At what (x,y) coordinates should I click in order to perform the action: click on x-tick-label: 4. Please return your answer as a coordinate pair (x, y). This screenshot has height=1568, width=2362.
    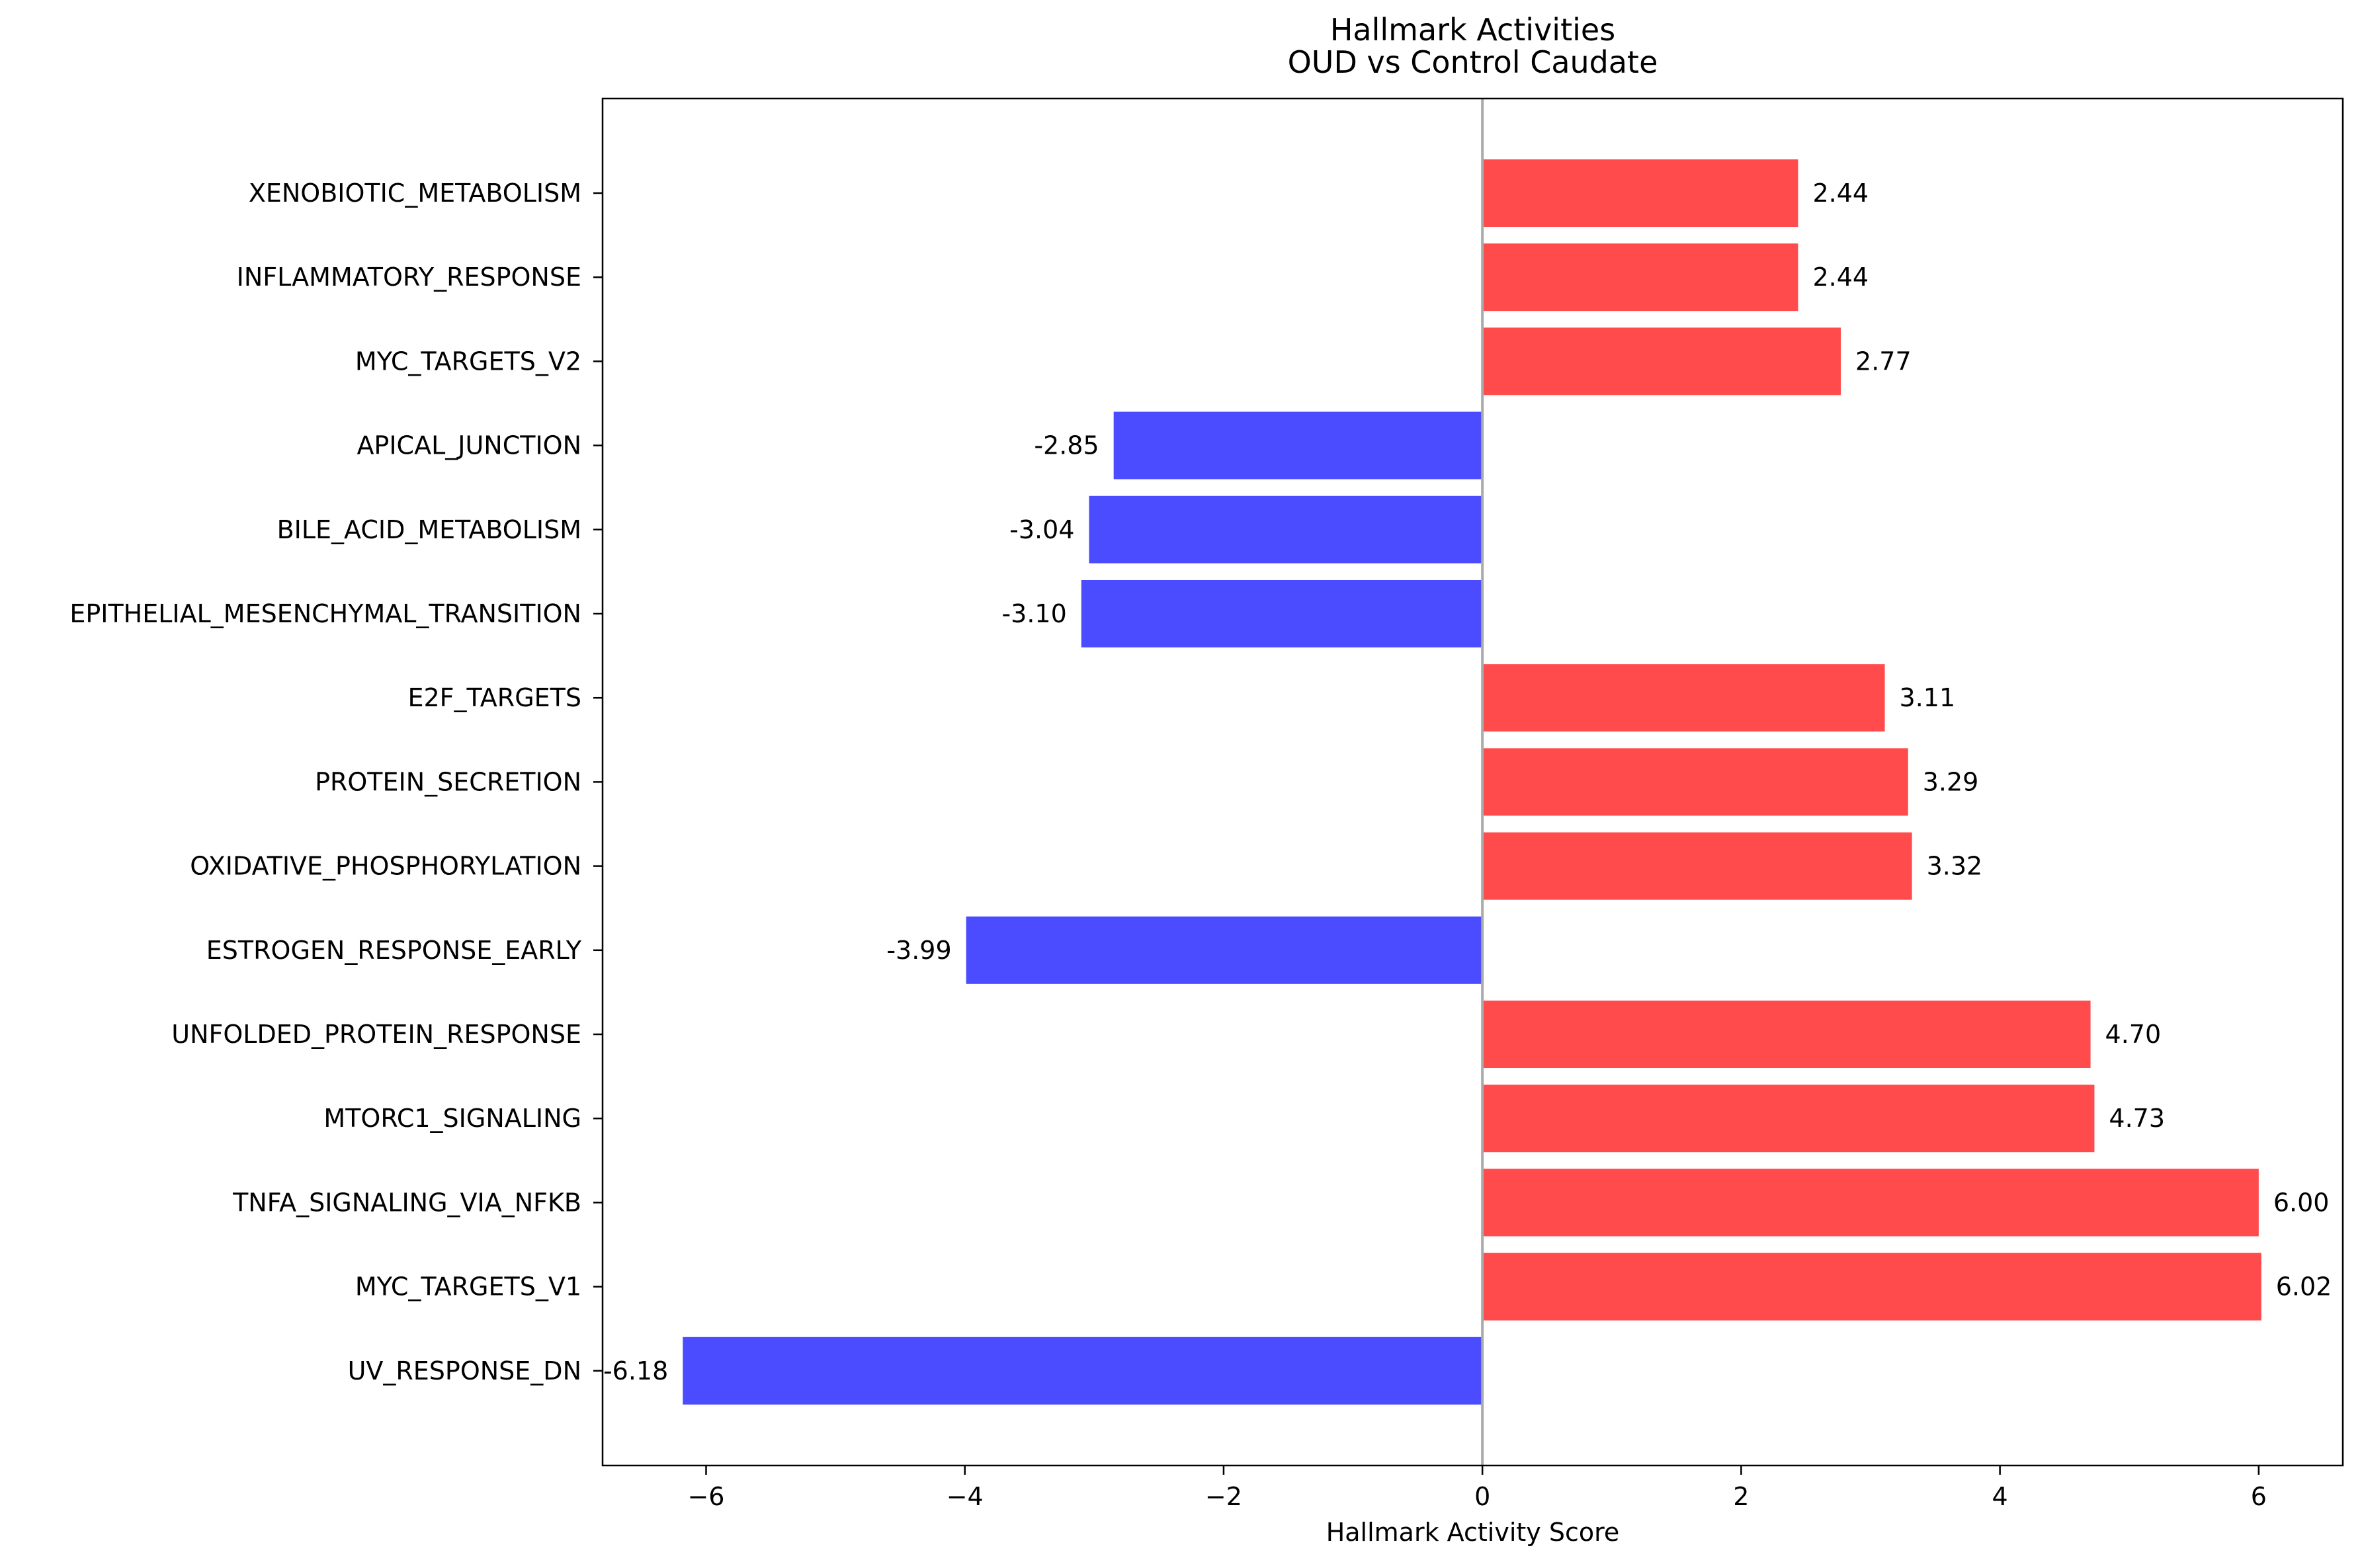
    Looking at the image, I should click on (2000, 1496).